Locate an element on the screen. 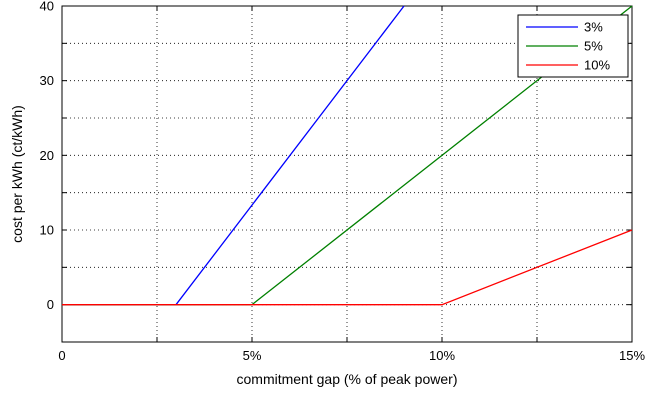 The width and height of the screenshot is (649, 394). x-tick-label: 10% is located at coordinates (442, 355).